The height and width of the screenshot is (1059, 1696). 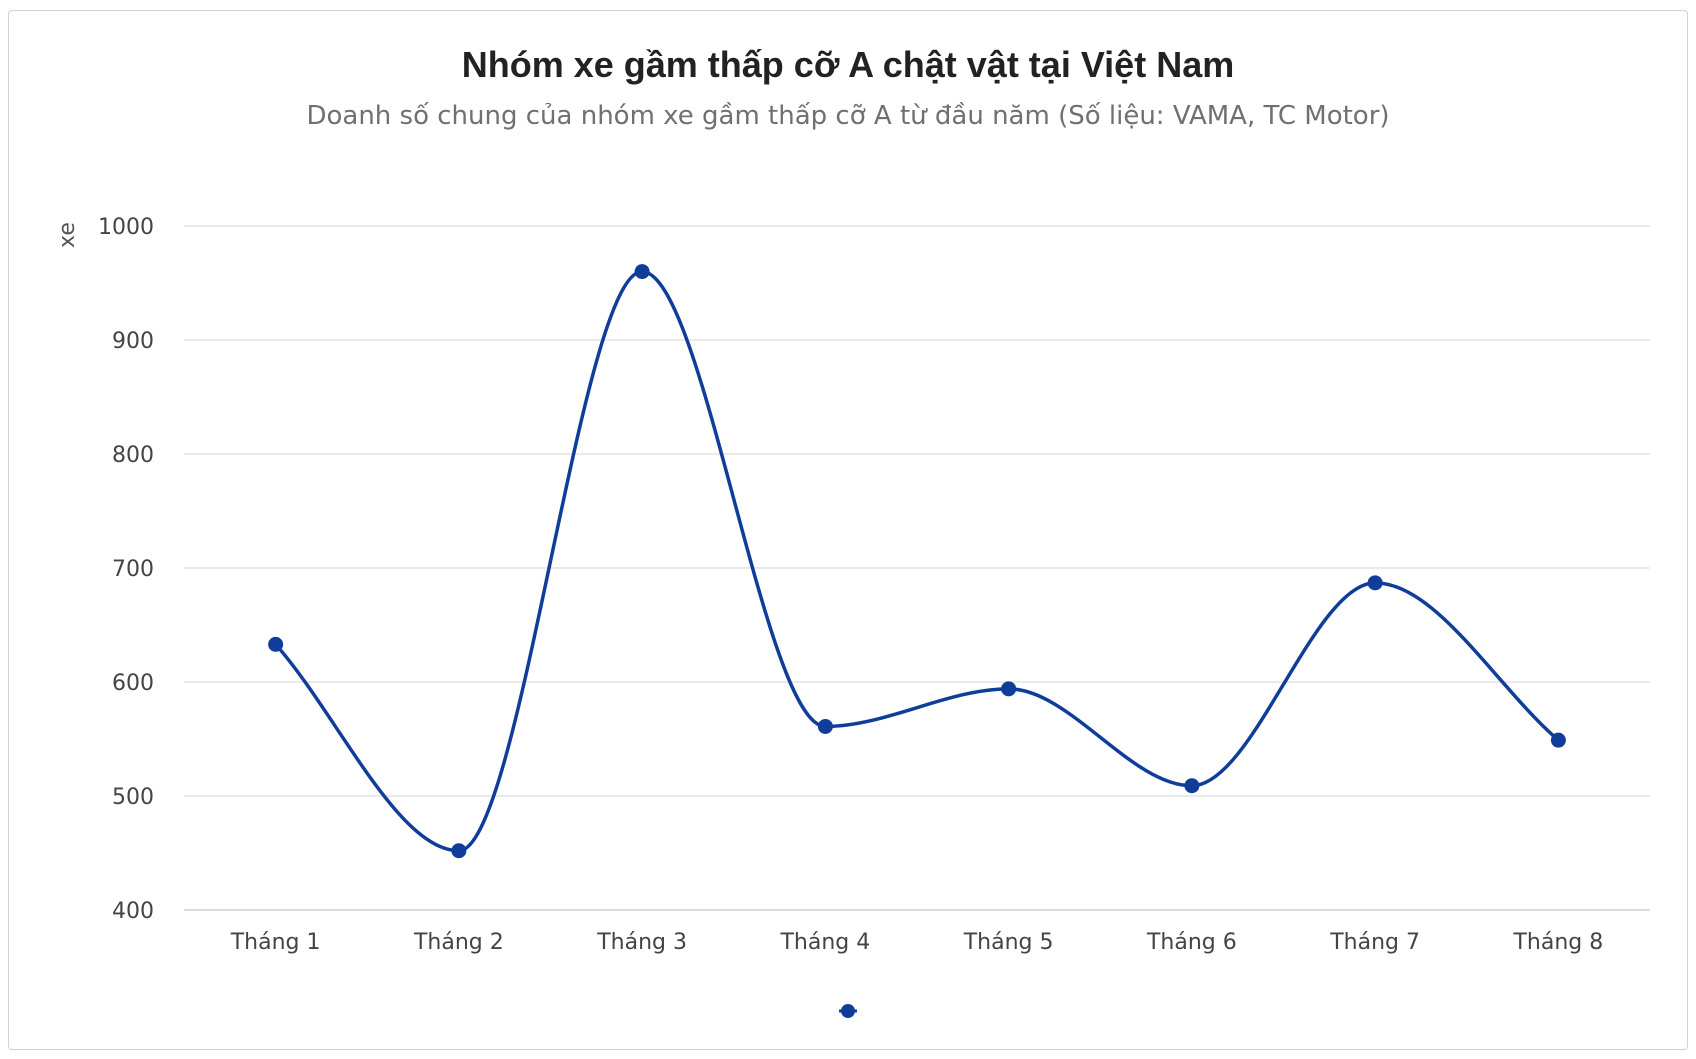 I want to click on x-tick-label: Tháng 2, so click(x=458, y=942).